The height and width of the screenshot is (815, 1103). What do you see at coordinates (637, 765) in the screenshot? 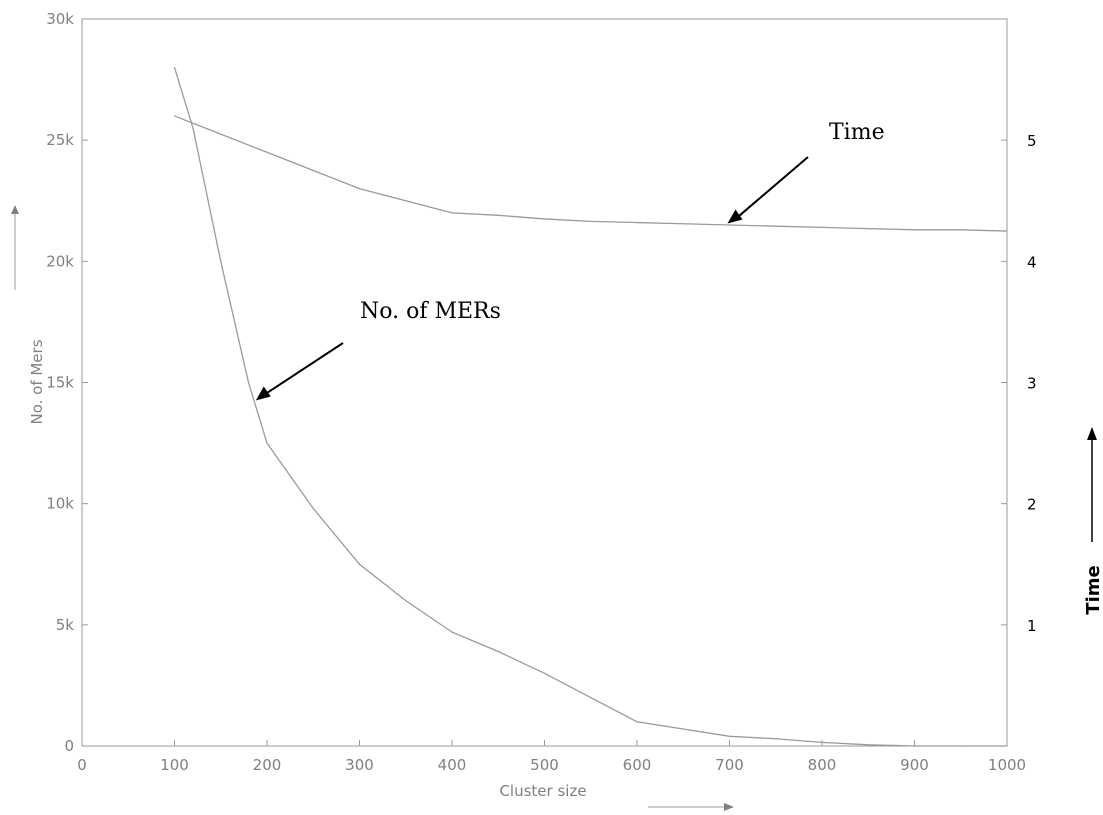
I see `x-tick-label: 600` at bounding box center [637, 765].